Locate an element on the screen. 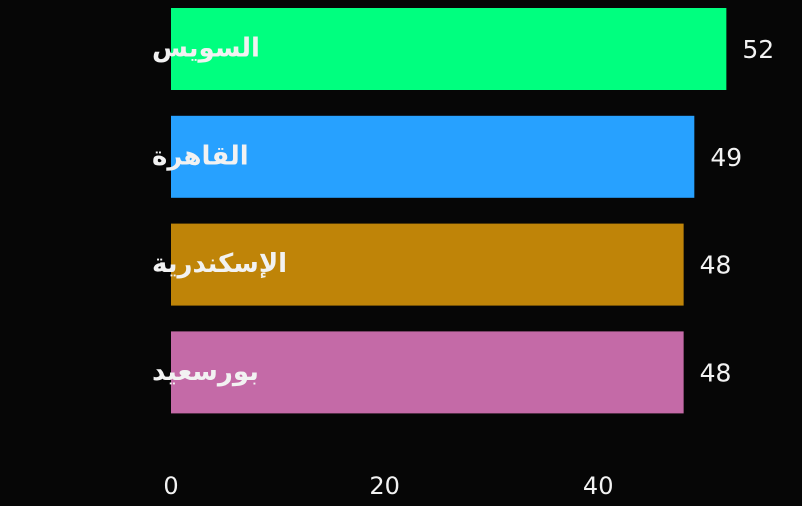 This screenshot has width=802, height=506. value-labels-group: 52 49 48 48 is located at coordinates (737, 211).